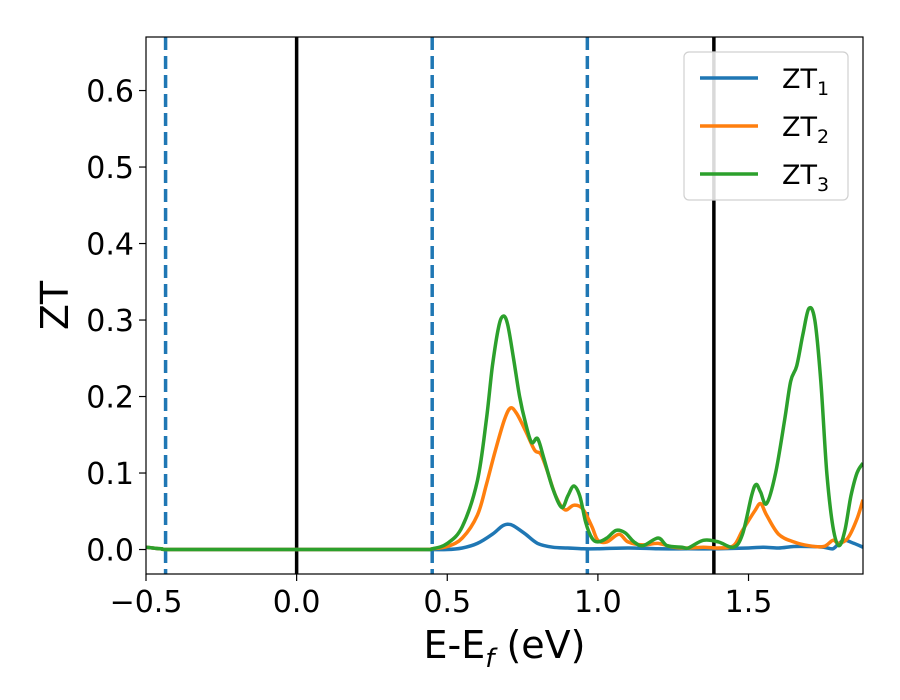 Image resolution: width=900 pixels, height=700 pixels. What do you see at coordinates (447, 602) in the screenshot?
I see `x-tick-label: 0.5` at bounding box center [447, 602].